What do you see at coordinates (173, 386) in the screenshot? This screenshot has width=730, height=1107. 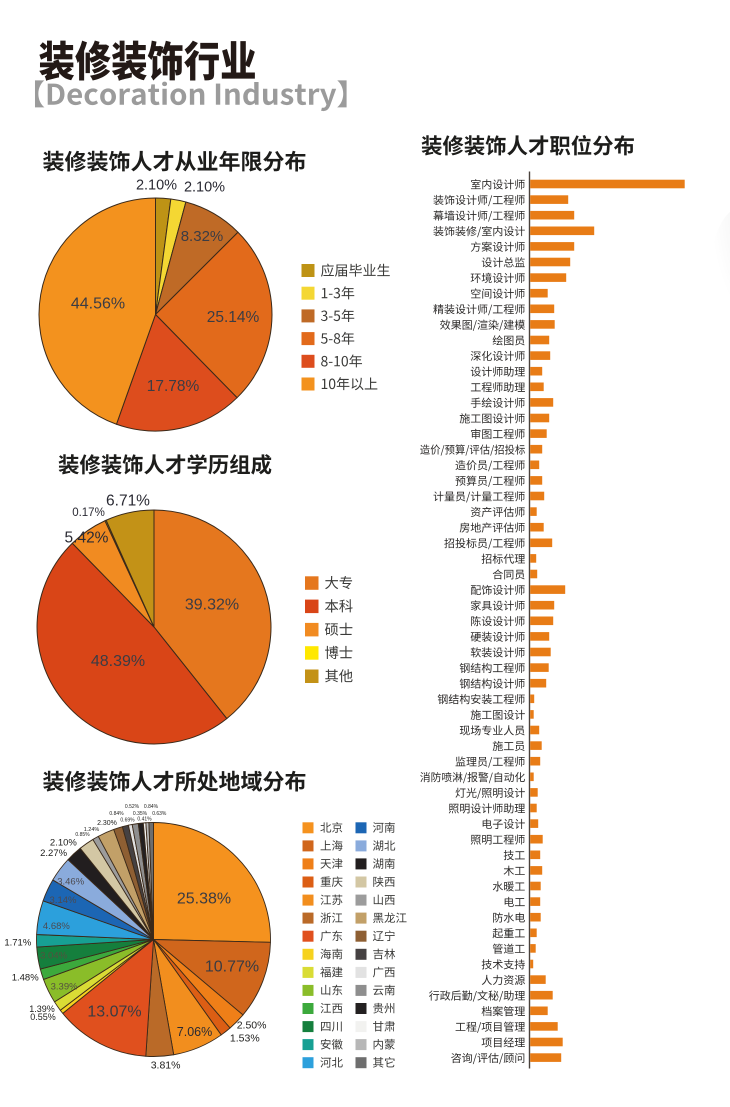 I see `svg-text: 17.78%` at bounding box center [173, 386].